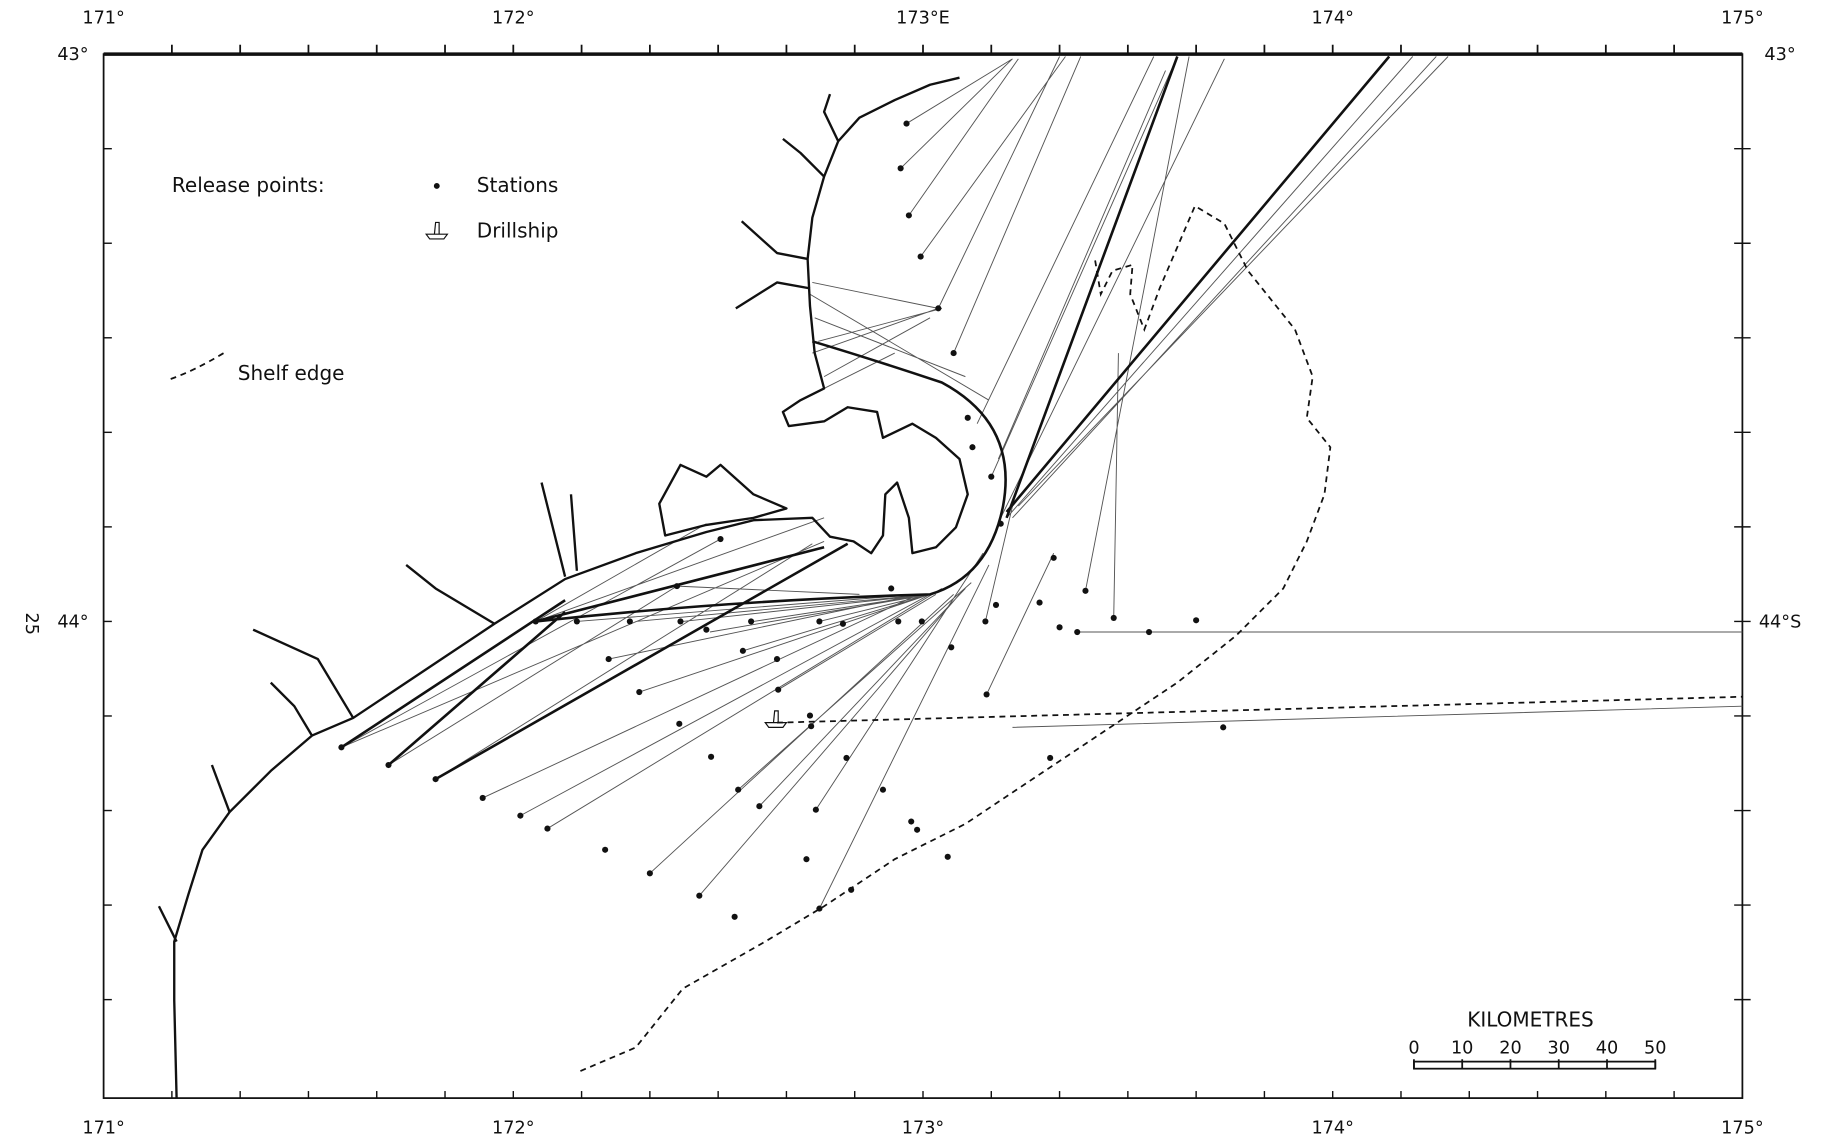 This screenshot has width=1846, height=1144. I want to click on top-axis-label: 171°, so click(103, 19).